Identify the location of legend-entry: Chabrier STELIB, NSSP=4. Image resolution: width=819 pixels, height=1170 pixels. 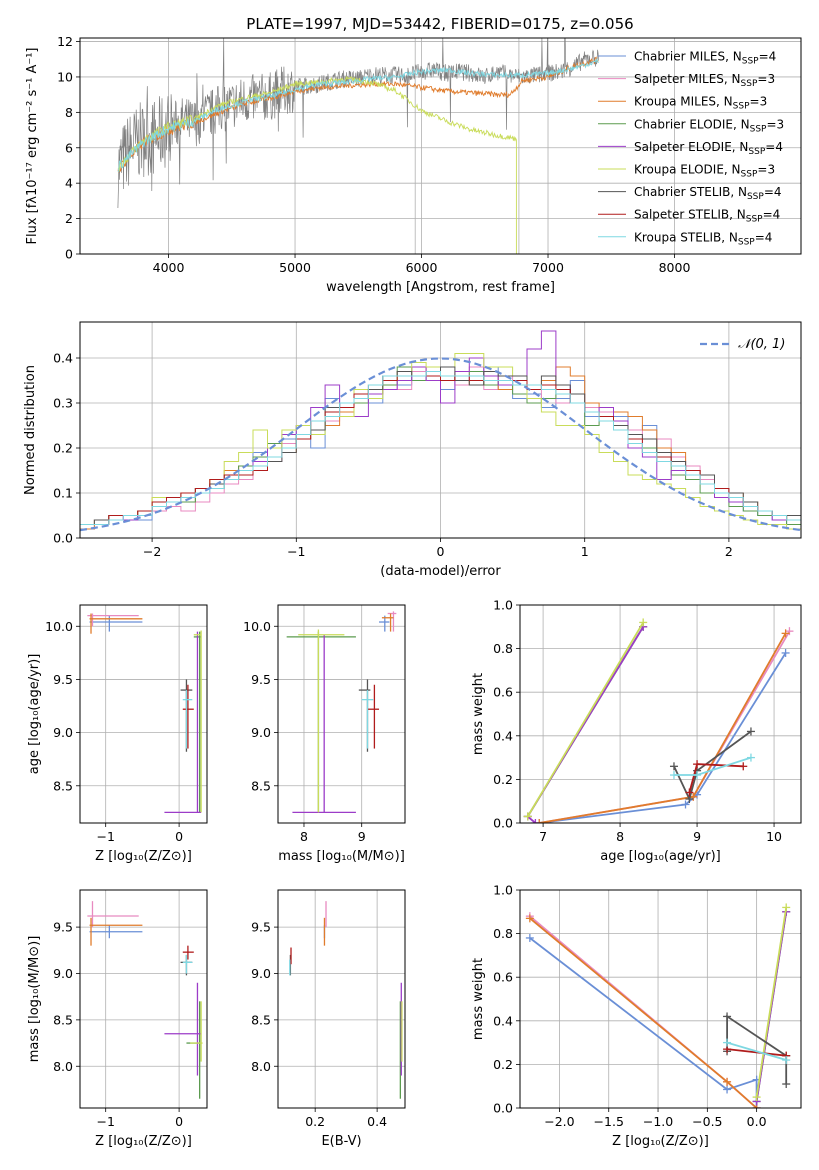
(708, 193).